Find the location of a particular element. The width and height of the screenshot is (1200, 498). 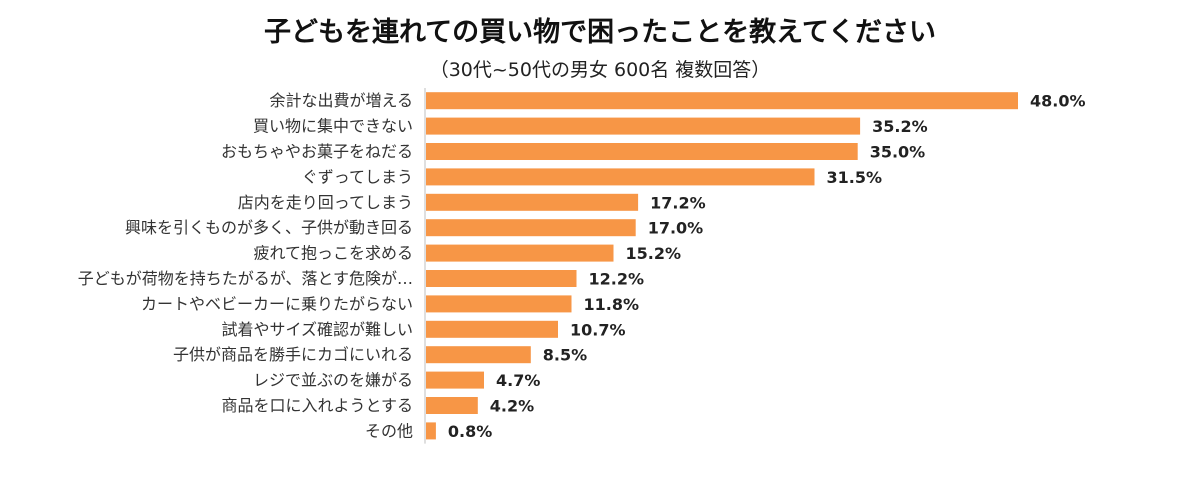

category-label: 商品を口に入れようとする is located at coordinates (317, 405).